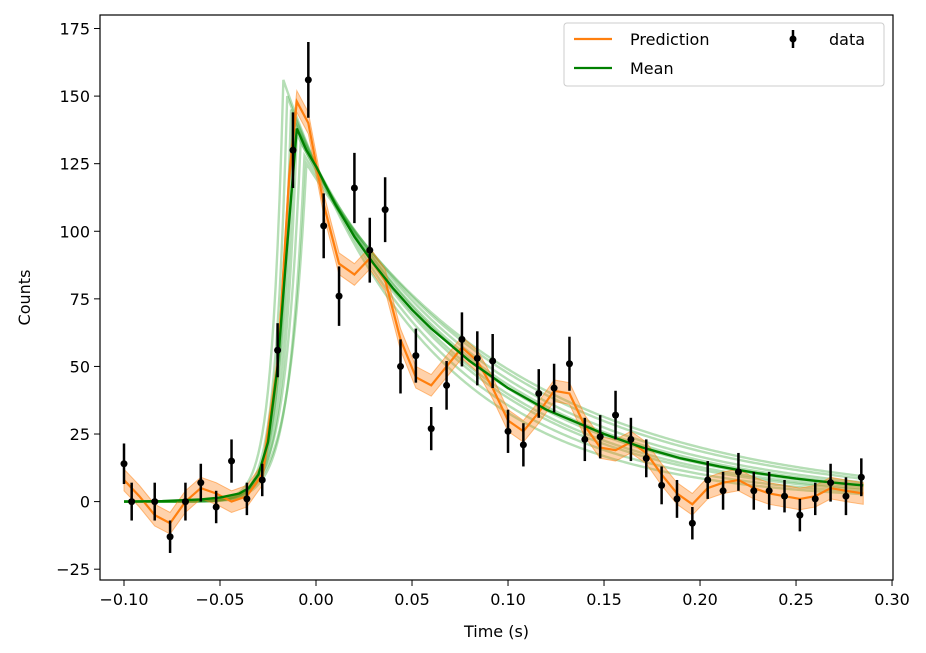 The image size is (926, 653). What do you see at coordinates (74, 164) in the screenshot?
I see `y-tick-label-6: 125` at bounding box center [74, 164].